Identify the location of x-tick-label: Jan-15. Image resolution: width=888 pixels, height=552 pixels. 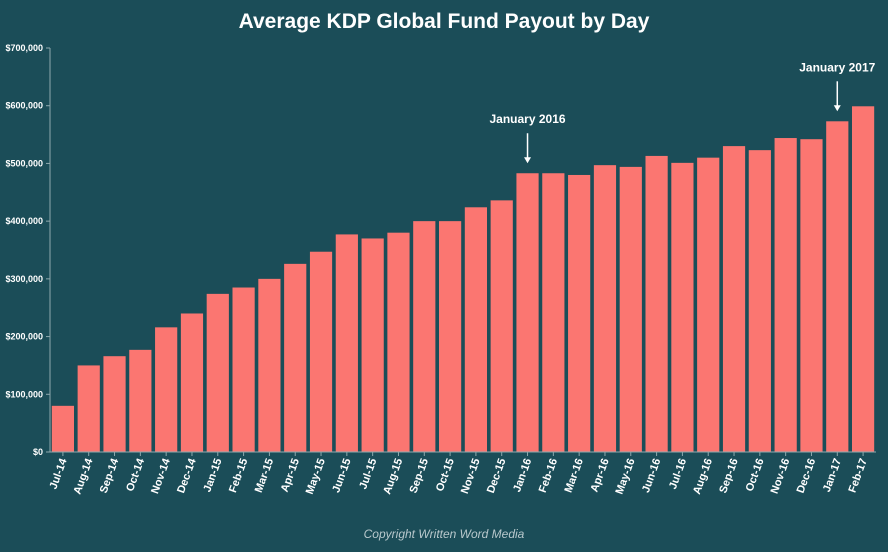
(212, 475).